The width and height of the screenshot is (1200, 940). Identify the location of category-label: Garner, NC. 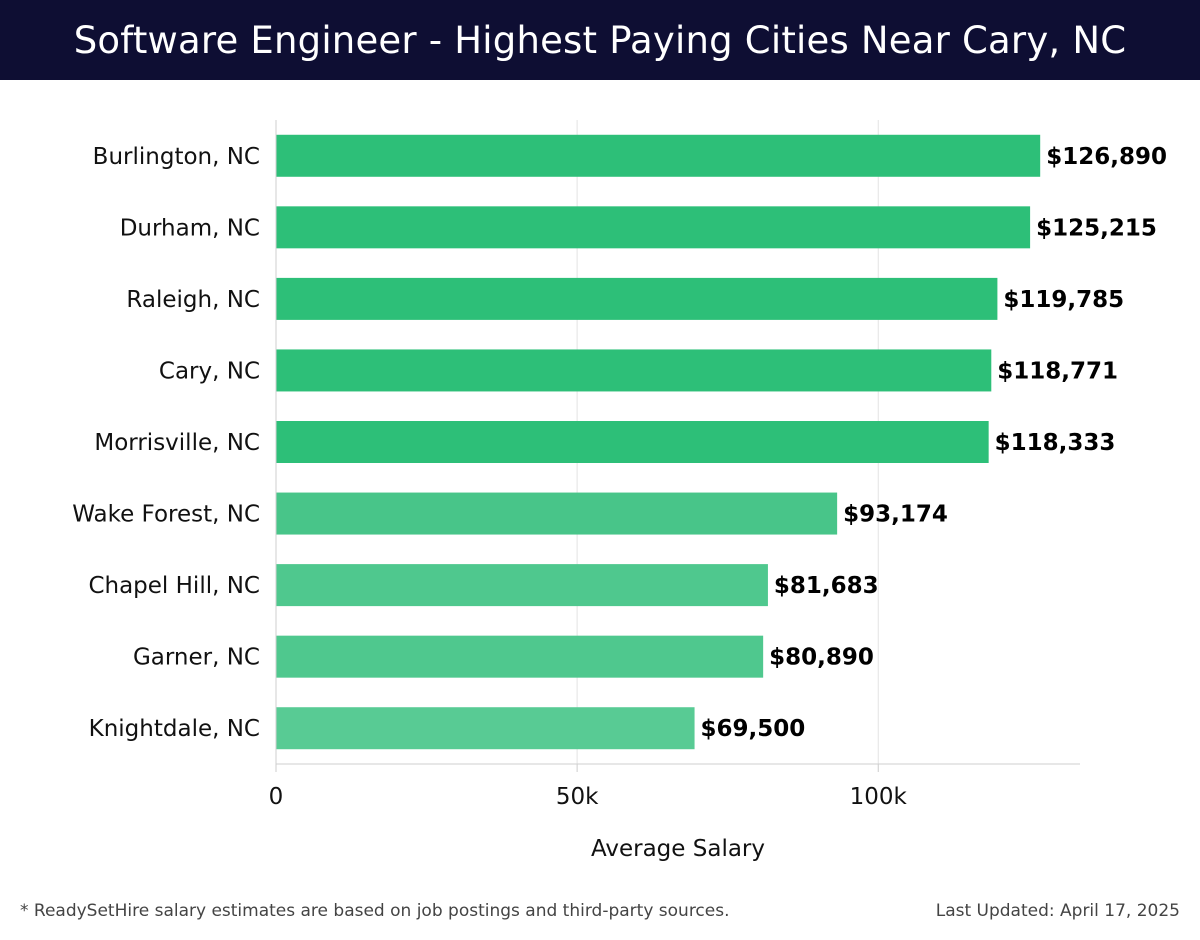
(196, 658).